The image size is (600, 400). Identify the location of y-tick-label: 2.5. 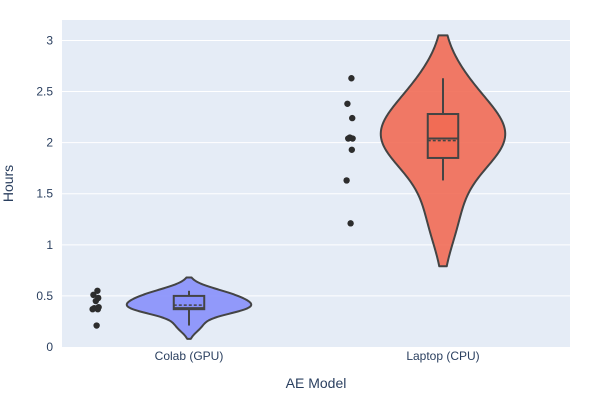
(44, 92).